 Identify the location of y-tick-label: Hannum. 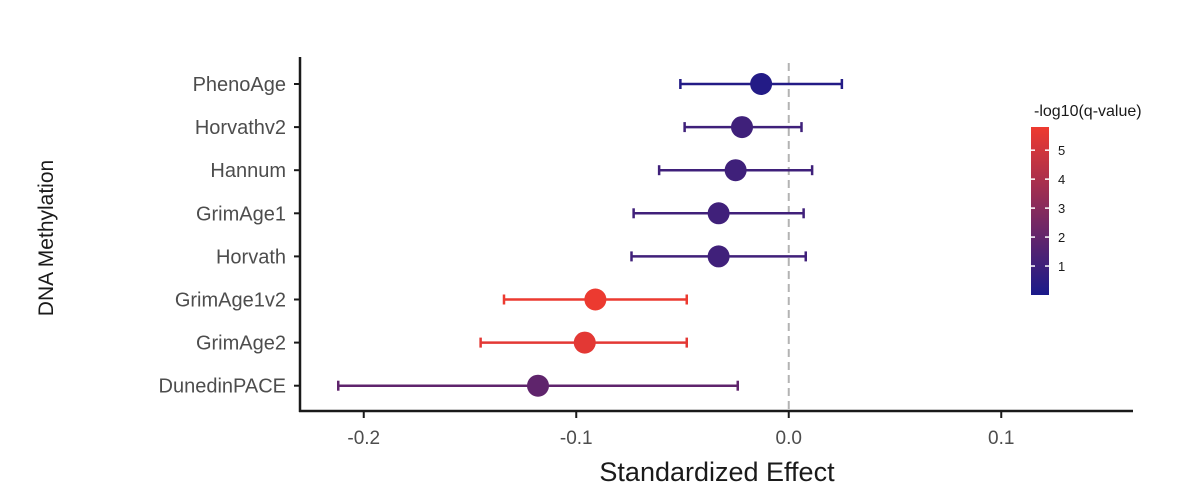
(248, 171).